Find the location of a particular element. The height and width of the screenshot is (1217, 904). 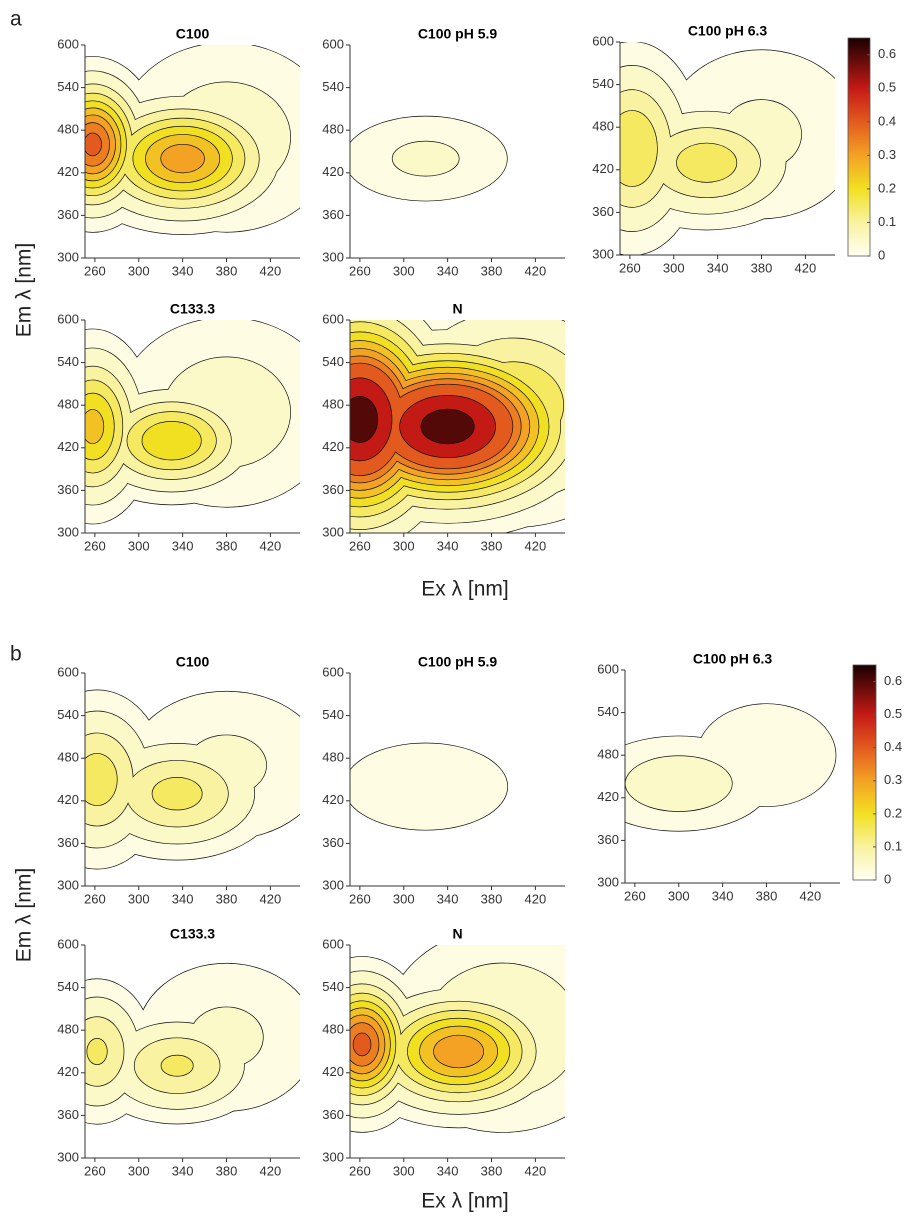

colorbar-tick-label: 0.1 is located at coordinates (893, 845).